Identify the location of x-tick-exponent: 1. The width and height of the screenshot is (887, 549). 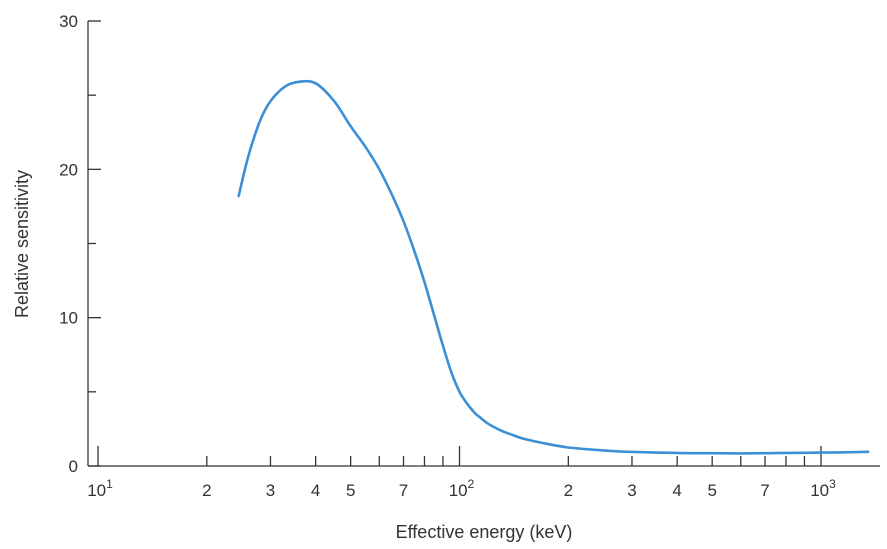
(109, 484).